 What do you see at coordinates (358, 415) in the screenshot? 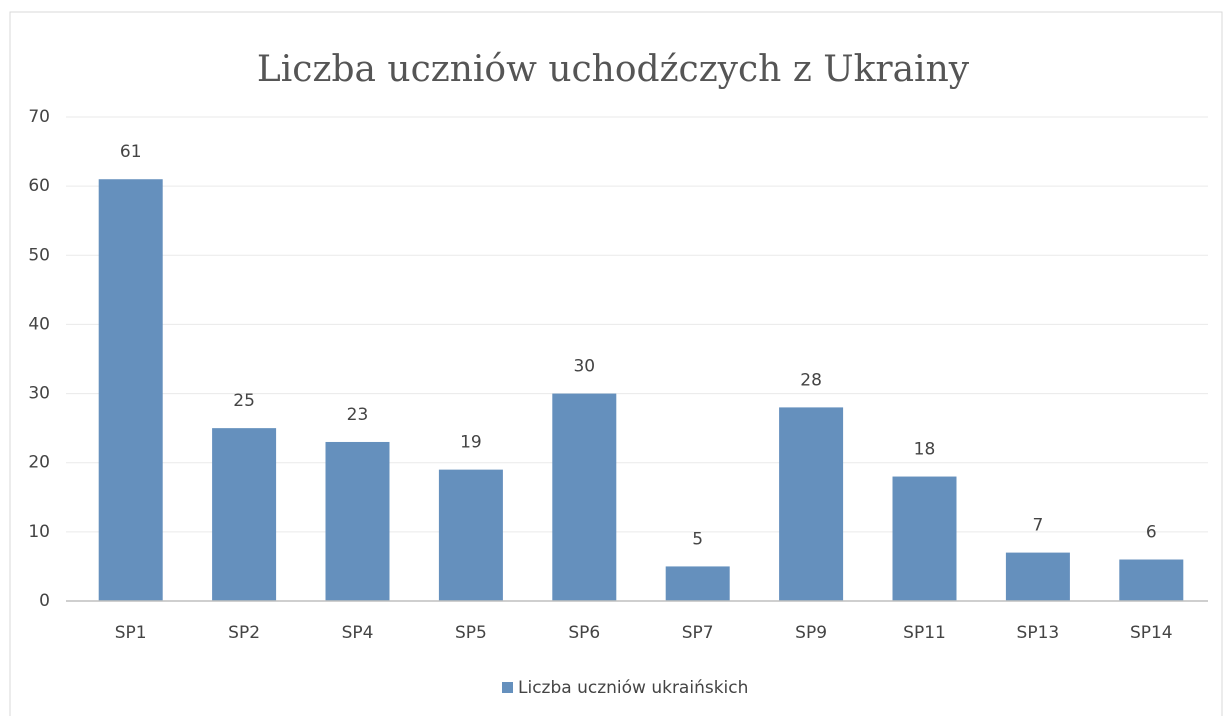
I see `data-label: 23` at bounding box center [358, 415].